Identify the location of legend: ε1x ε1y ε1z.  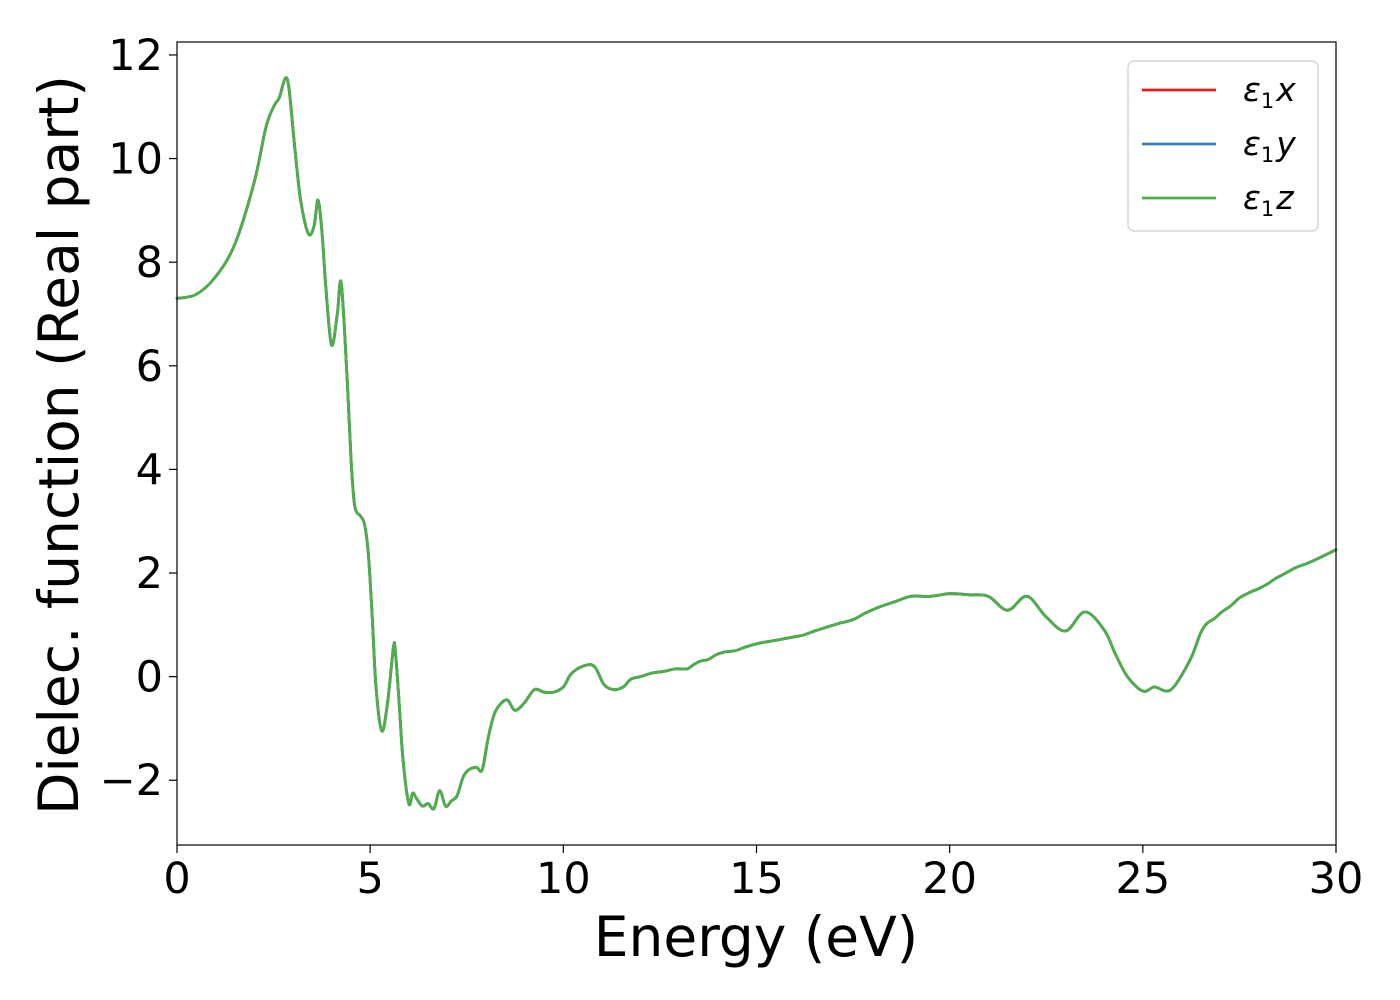
(1223, 146).